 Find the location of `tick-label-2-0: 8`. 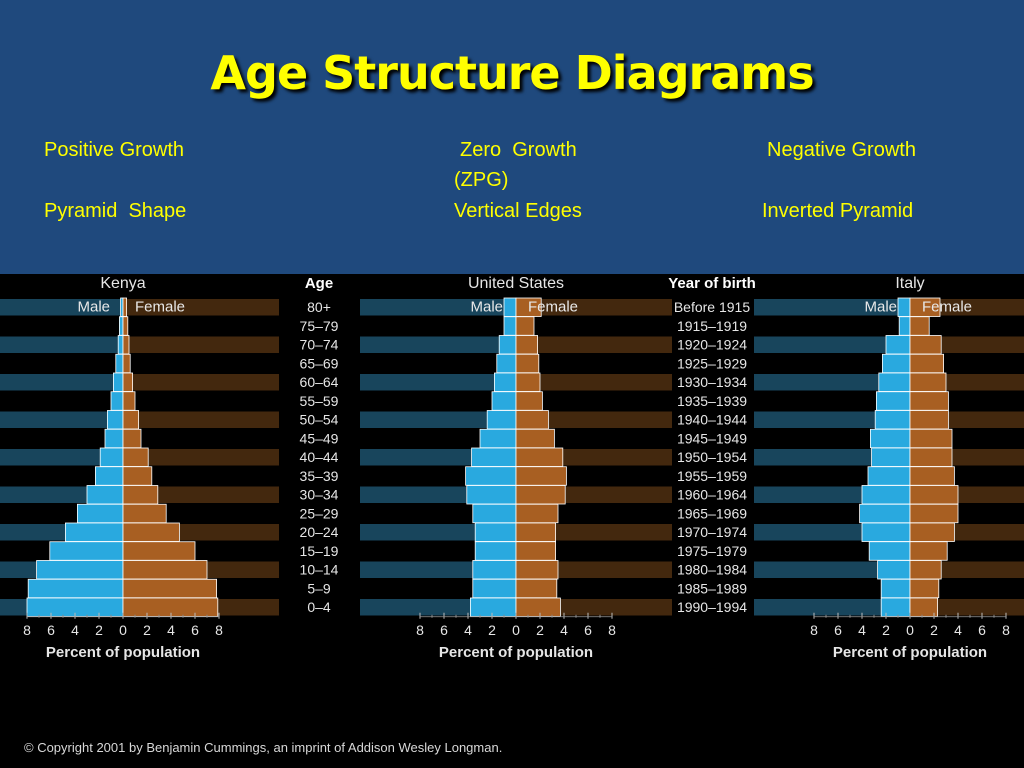

tick-label-2-0: 8 is located at coordinates (814, 630).